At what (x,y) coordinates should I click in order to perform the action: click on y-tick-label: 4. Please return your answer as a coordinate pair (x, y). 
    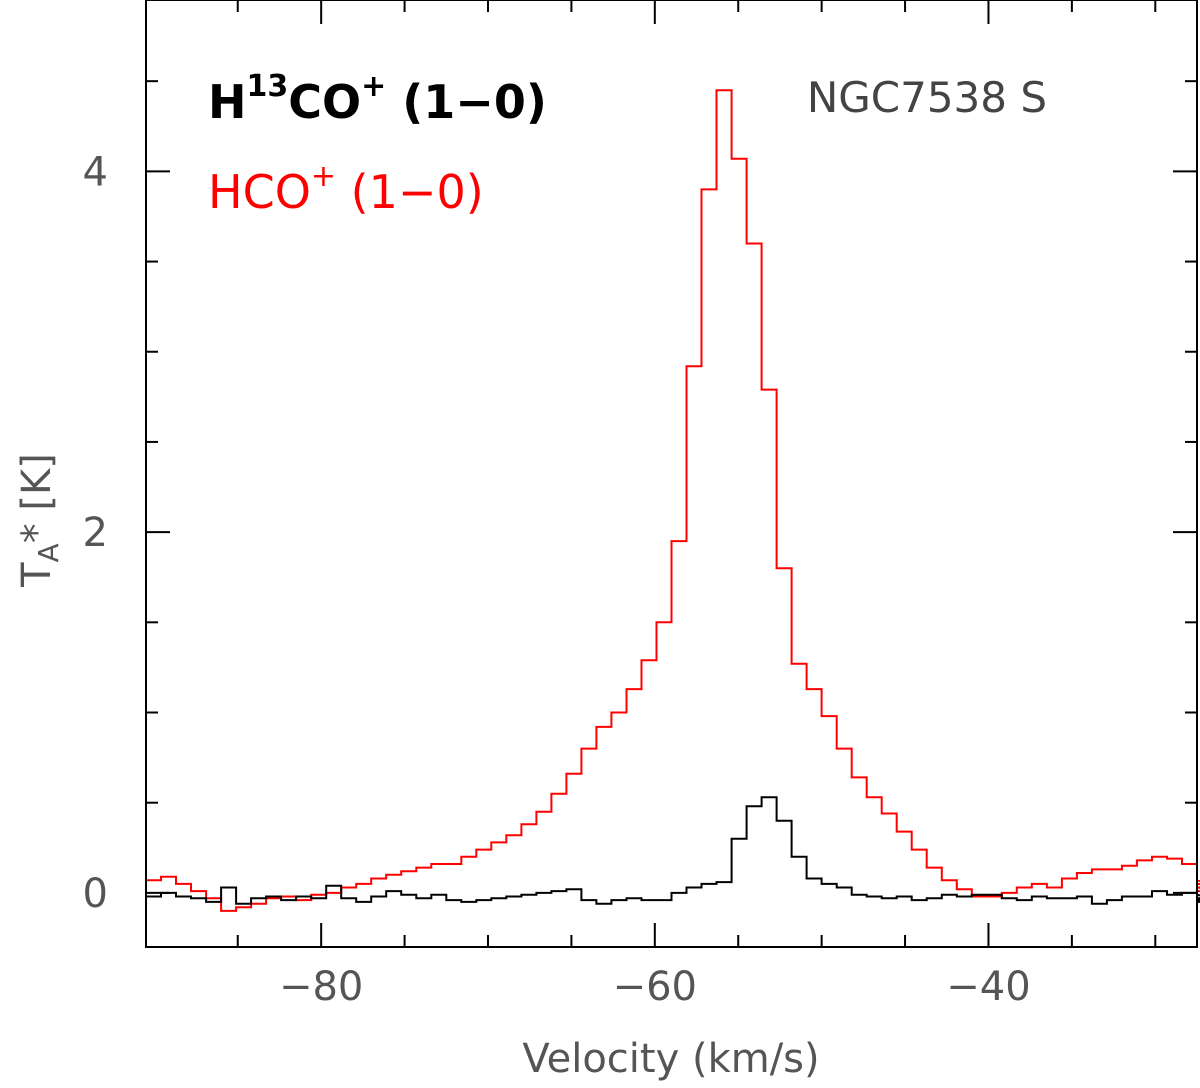
    Looking at the image, I should click on (95, 172).